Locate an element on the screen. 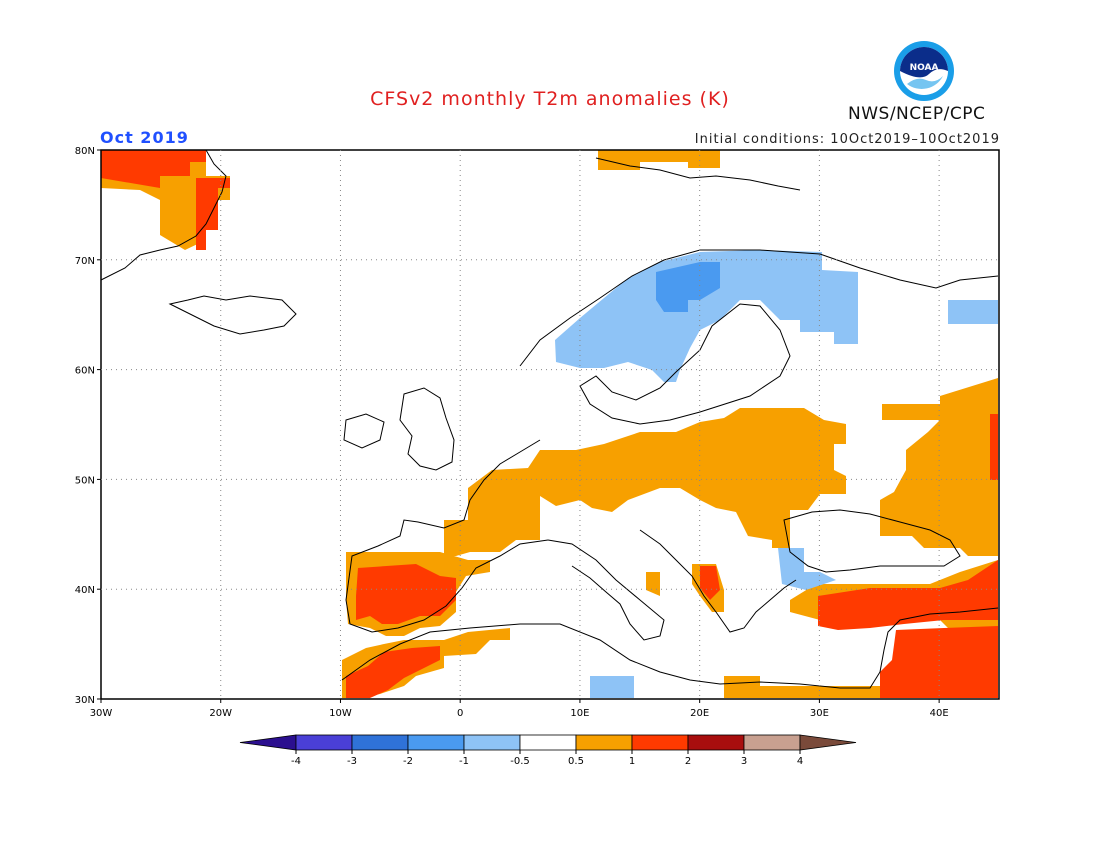  colorbar-label: -3 is located at coordinates (352, 761).